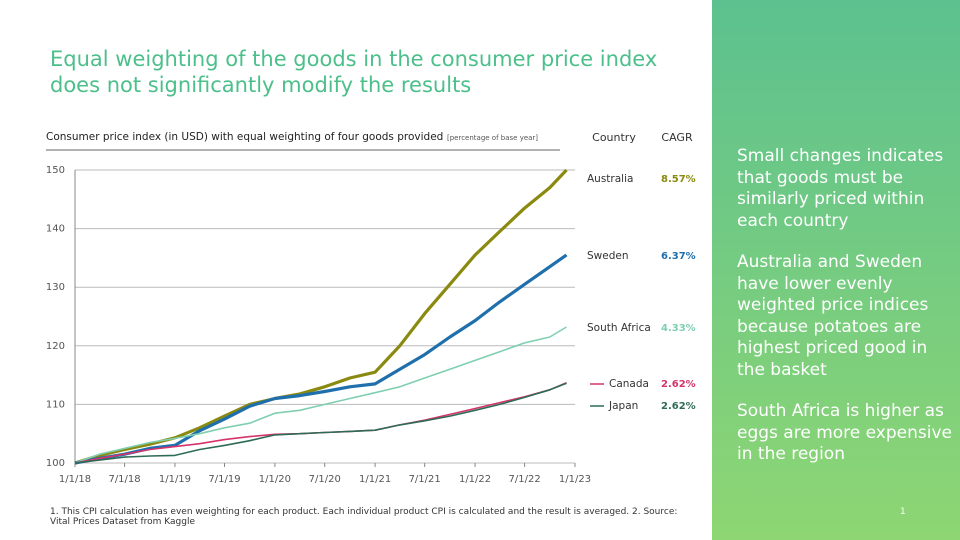 The width and height of the screenshot is (960, 540). Describe the element at coordinates (525, 479) in the screenshot. I see `x-tick-label: 7/1/22` at that location.